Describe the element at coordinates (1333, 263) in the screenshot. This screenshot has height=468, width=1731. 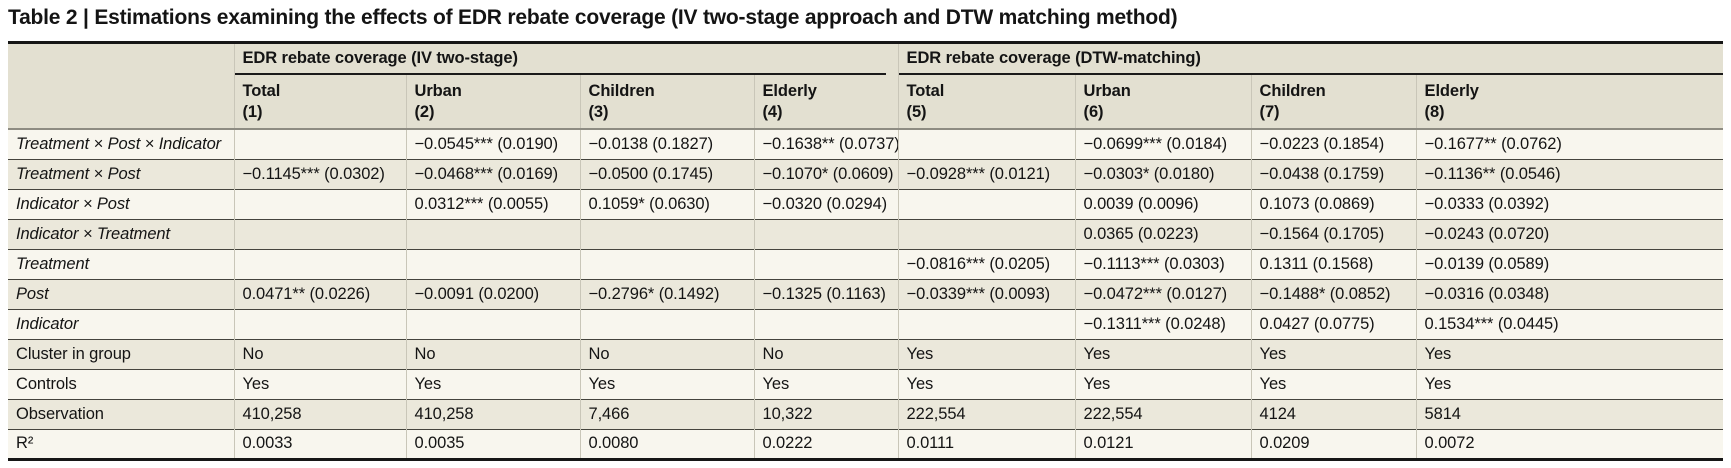
I see `table-cell: 0.1311 (0.1568)` at that location.